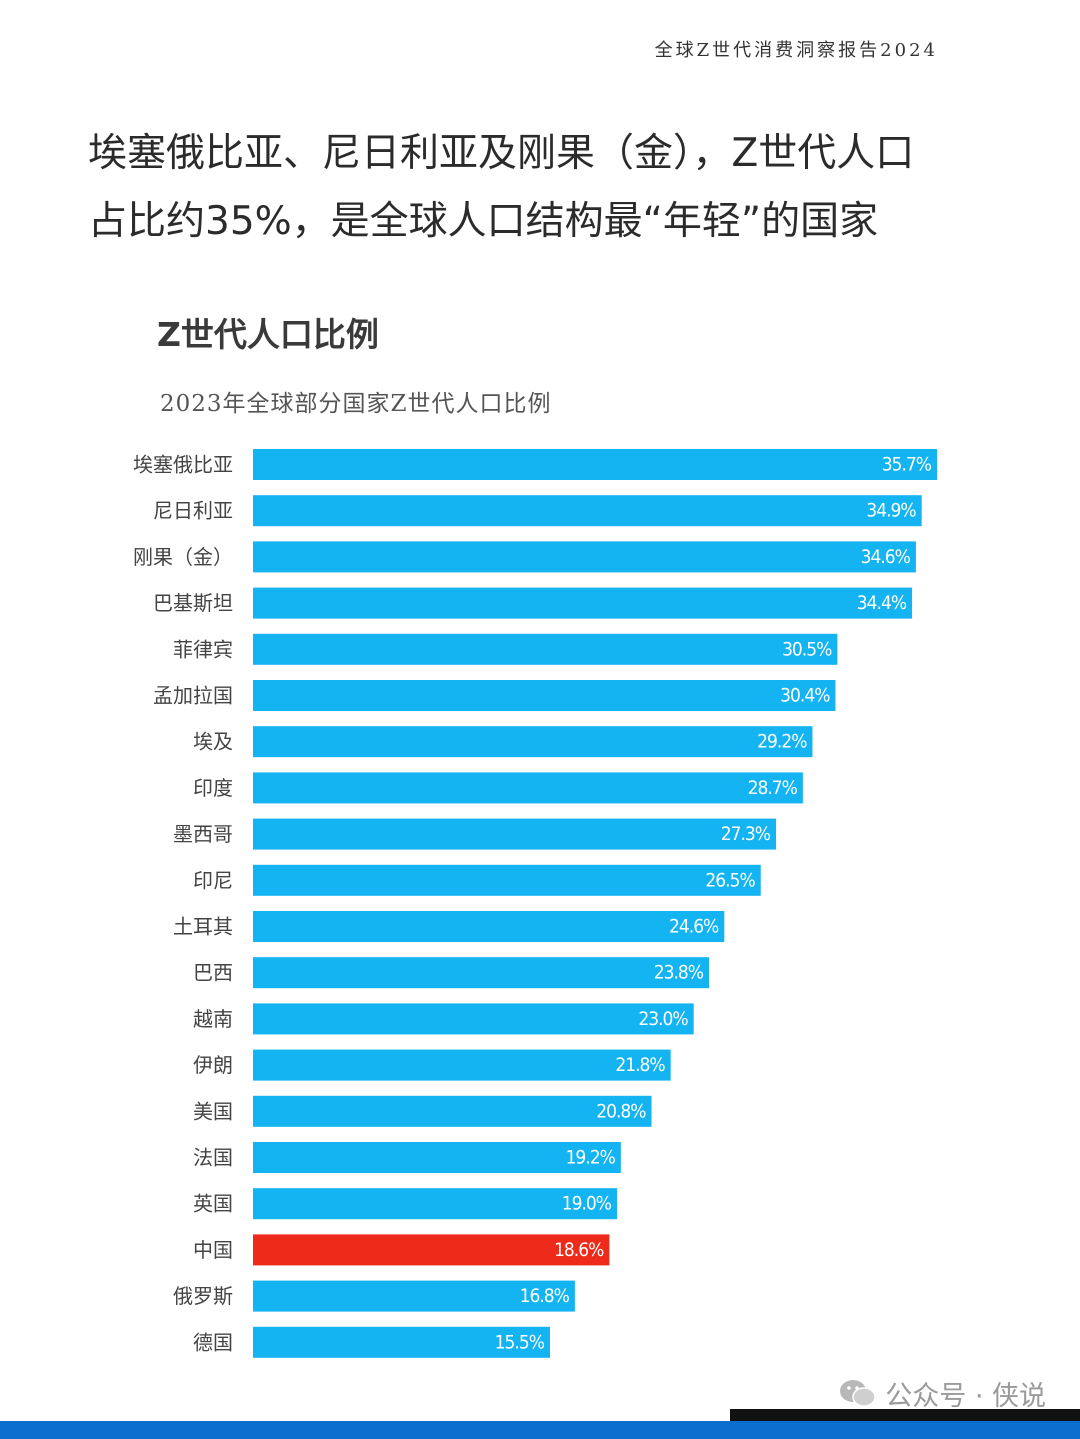 This screenshot has width=1080, height=1439. Describe the element at coordinates (213, 1158) in the screenshot. I see `category-label: 法国` at that location.